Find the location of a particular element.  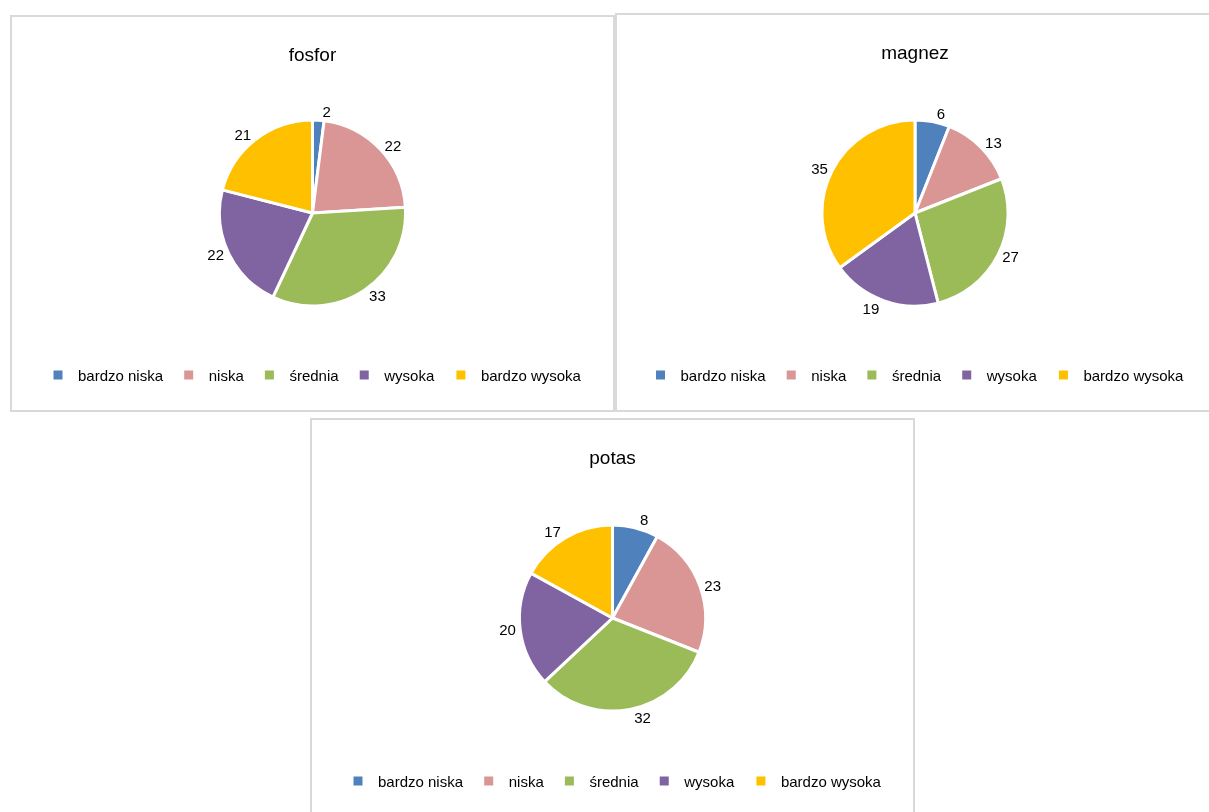

data-label: 20 is located at coordinates (507, 630).